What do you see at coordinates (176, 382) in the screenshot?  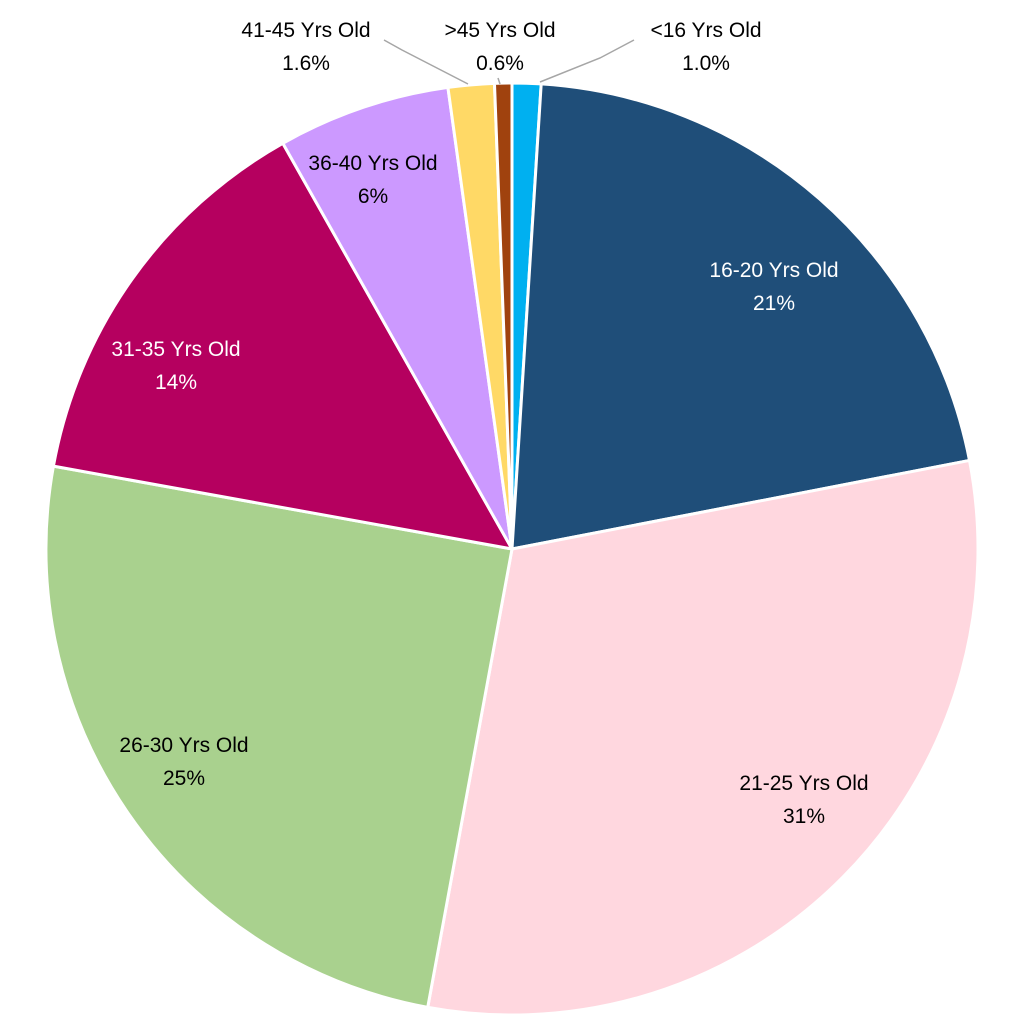 I see `slice-value-31-35-yrs-old: 14%` at bounding box center [176, 382].